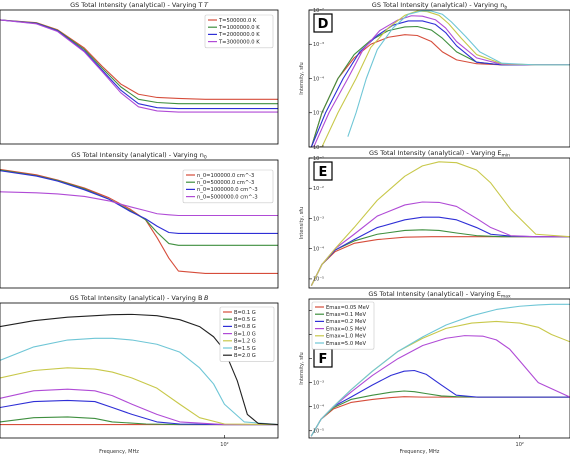 The image size is (570, 456). What do you see at coordinates (245, 342) in the screenshot?
I see `legend-entry: B=1.2 G` at bounding box center [245, 342].